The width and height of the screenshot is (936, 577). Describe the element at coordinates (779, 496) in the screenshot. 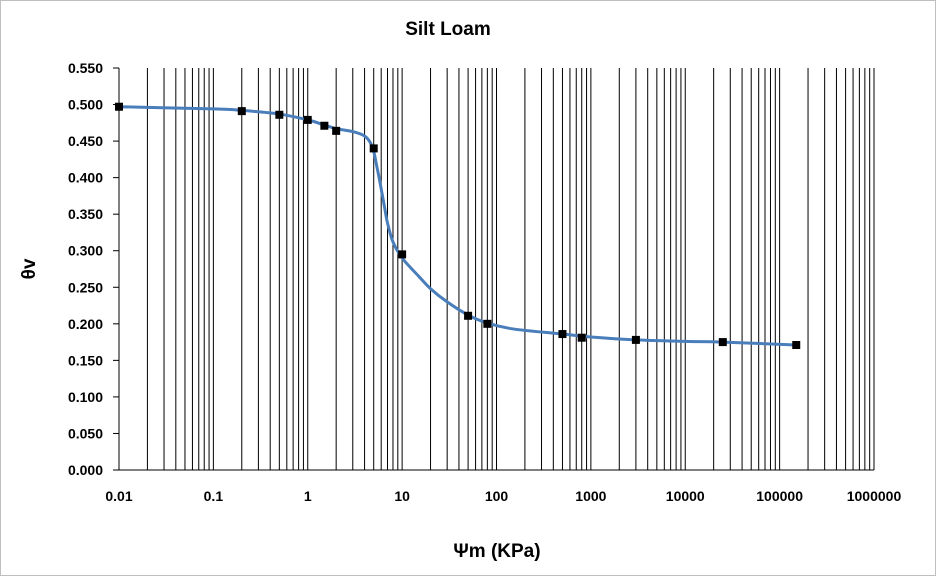

I see `x-tick-label: 100000` at that location.